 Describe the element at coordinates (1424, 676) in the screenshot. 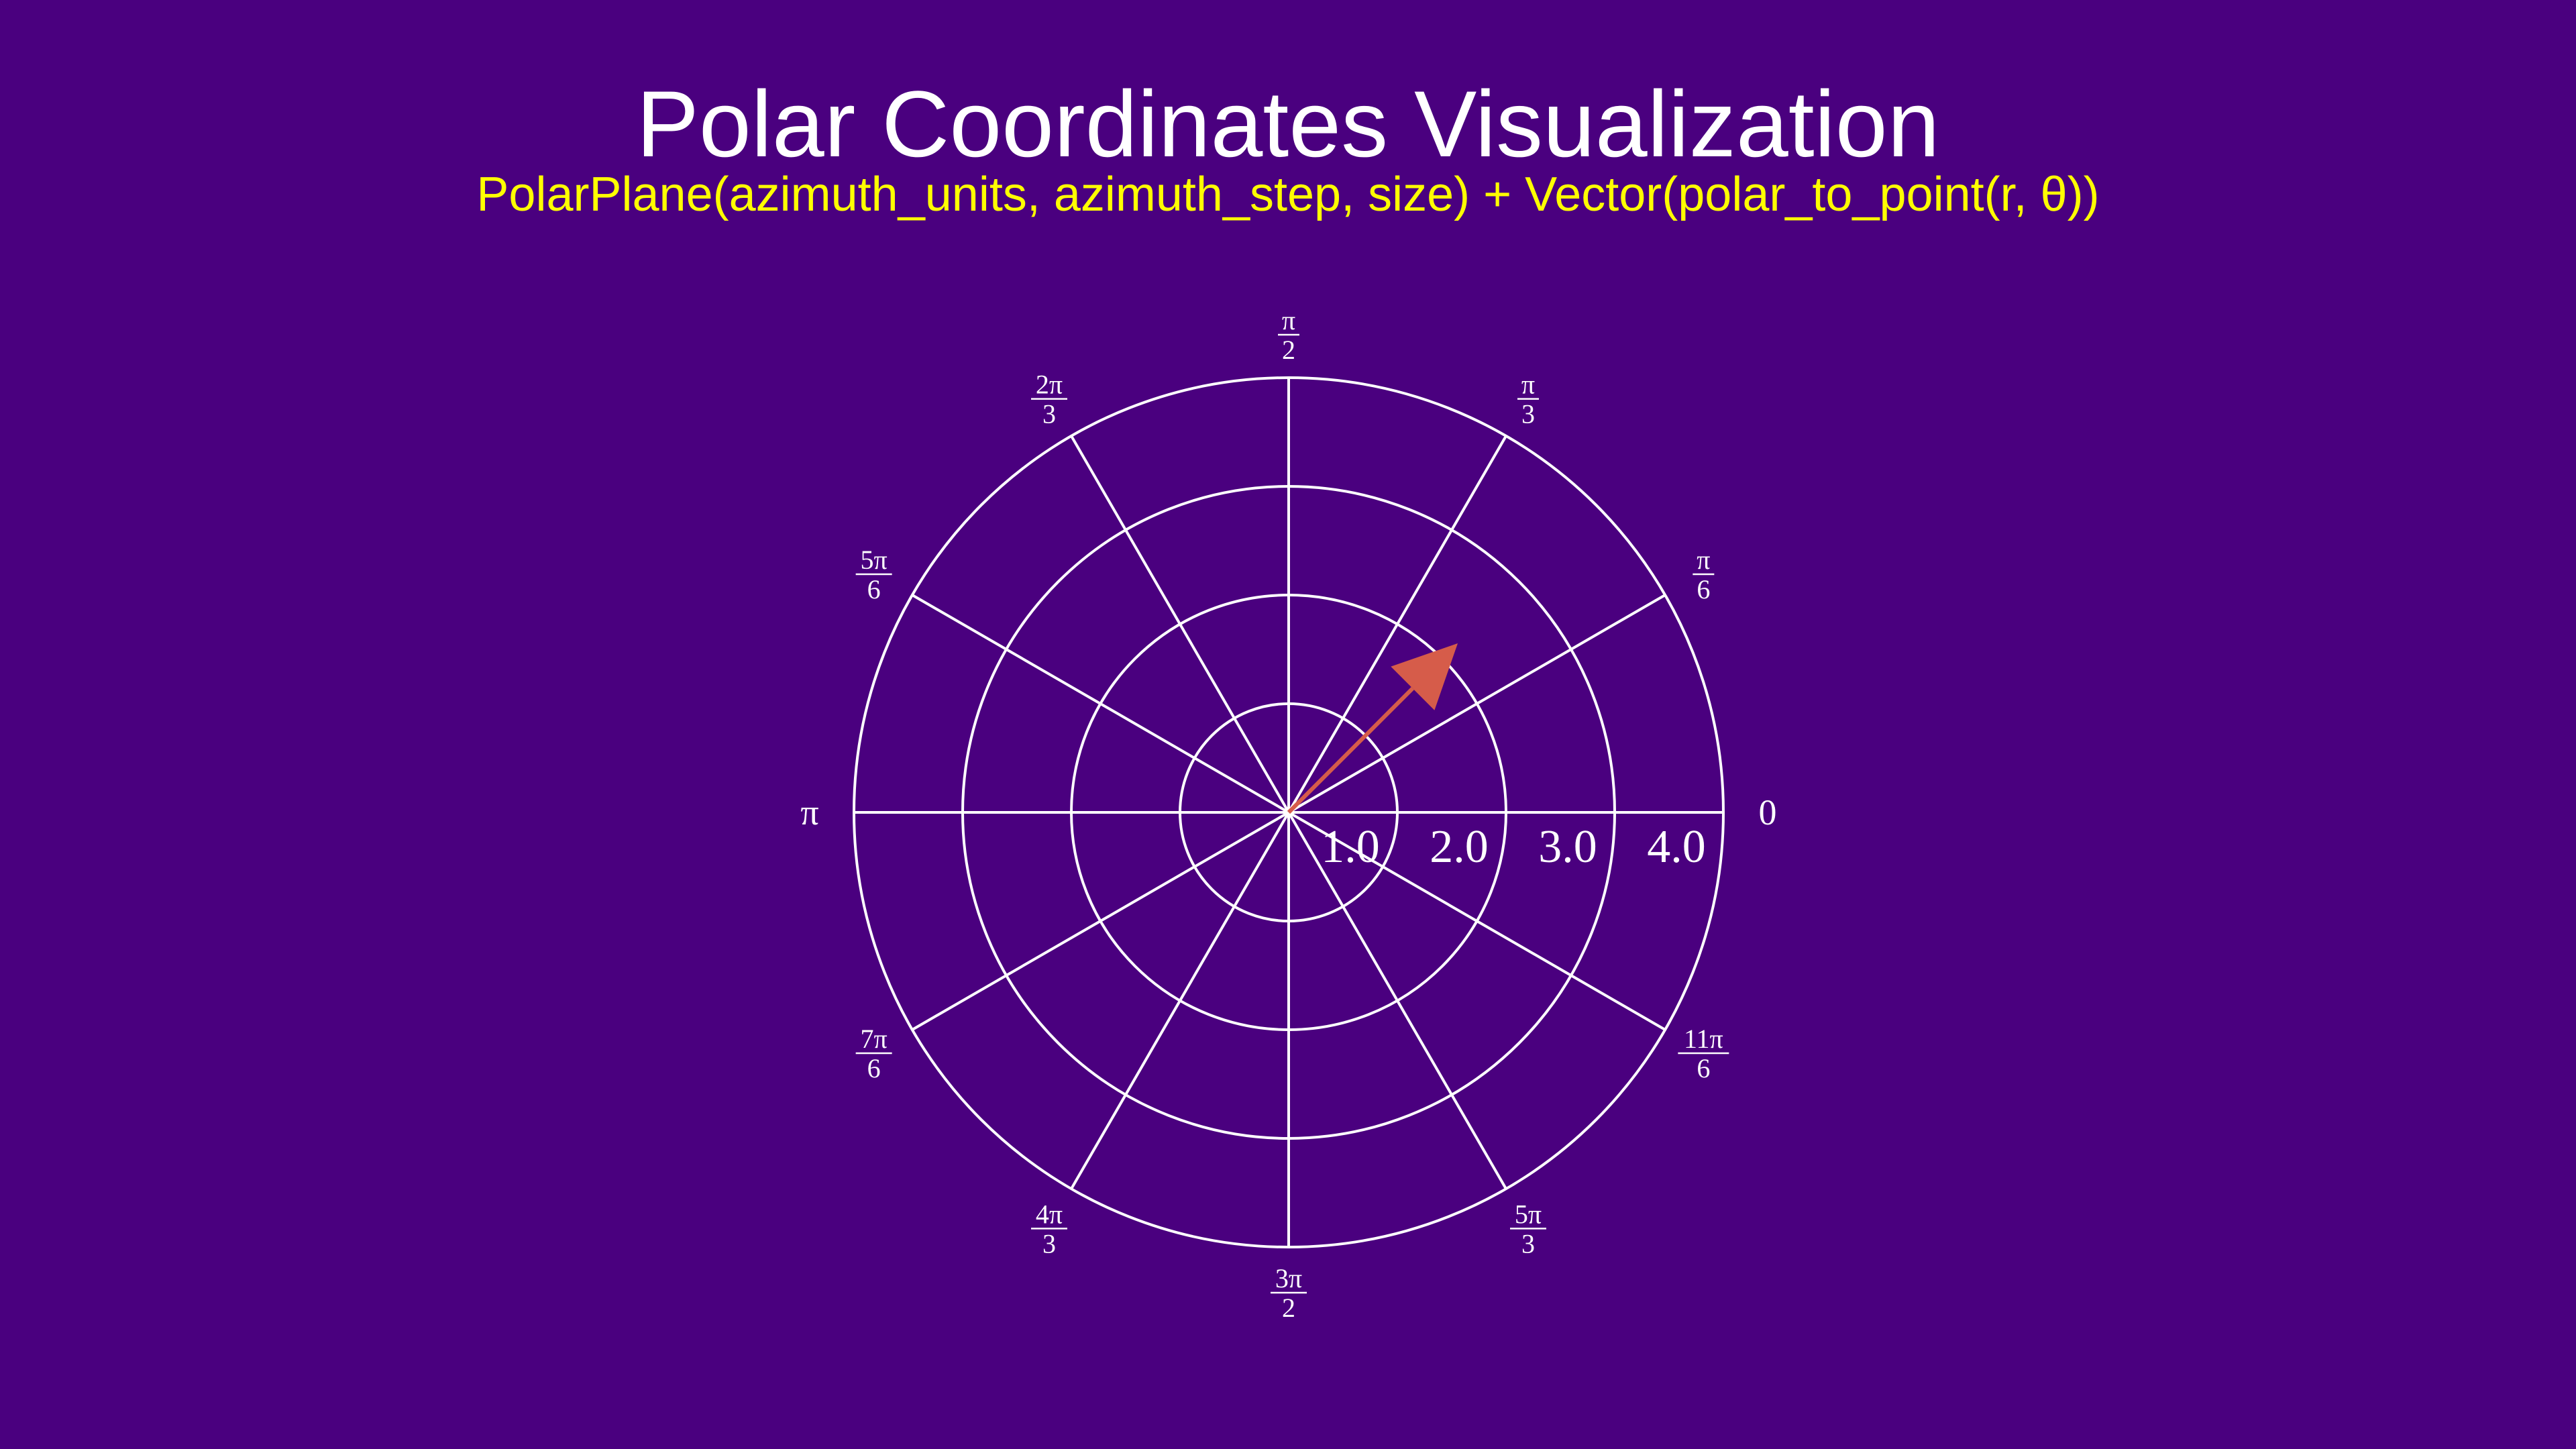

I see `vector-arrowhead` at that location.